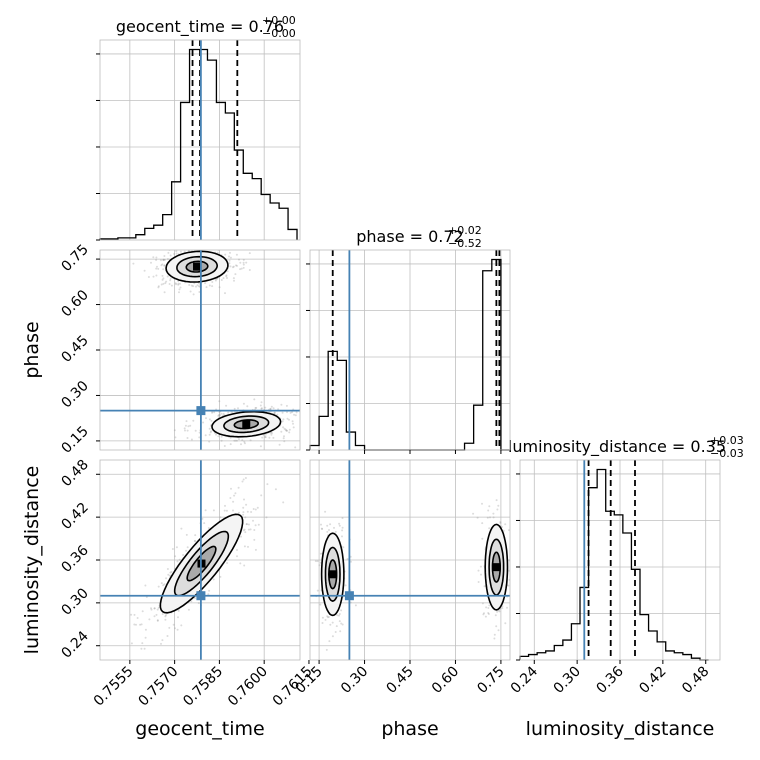 This screenshot has width=760, height=760. Describe the element at coordinates (617, 447) in the screenshot. I see `title-luminosity-distance: luminosity_distance = 0.35` at that location.